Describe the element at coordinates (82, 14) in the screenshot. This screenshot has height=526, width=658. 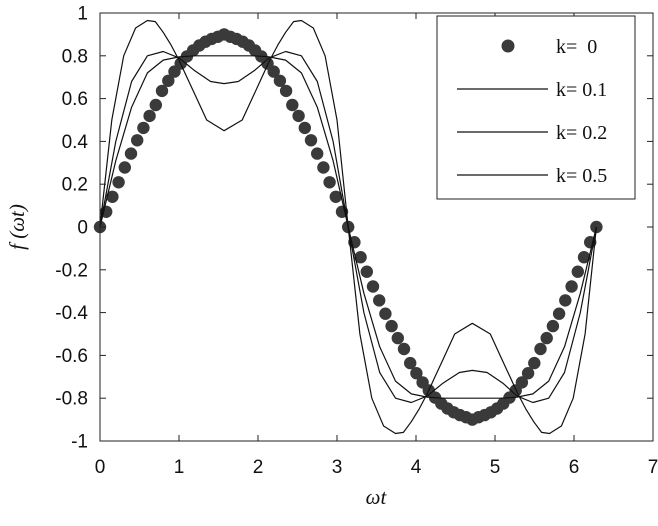
I see `y-tick-label: 1` at that location.